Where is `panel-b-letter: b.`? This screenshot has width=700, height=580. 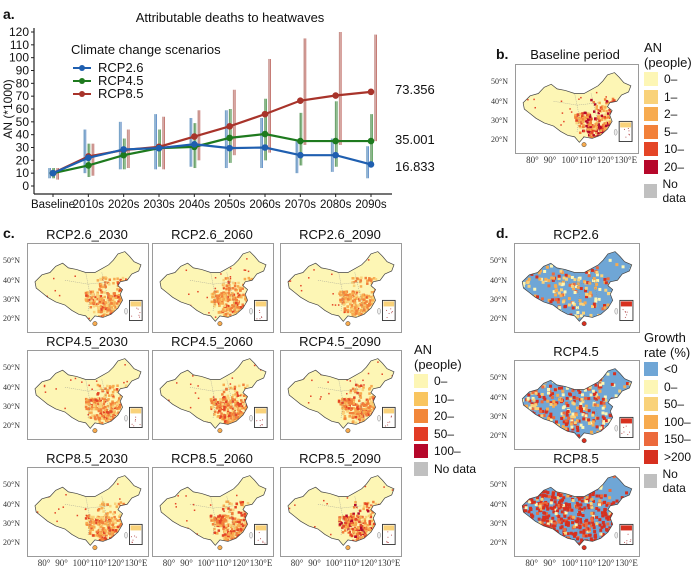
panel-b-letter: b. is located at coordinates (502, 54).